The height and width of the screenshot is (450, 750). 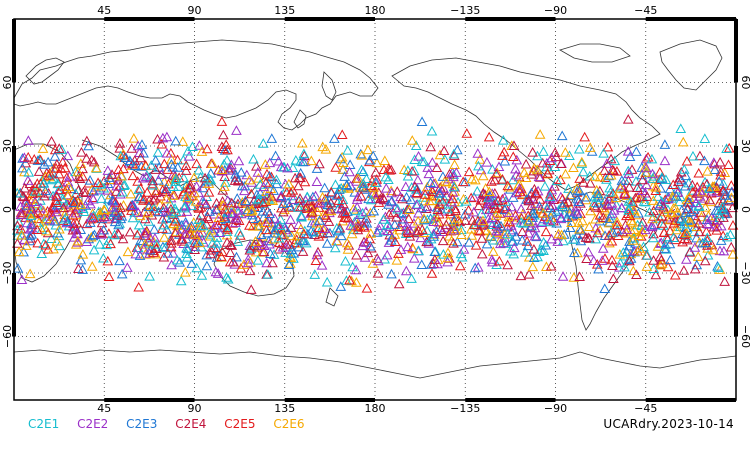 What do you see at coordinates (736, 51) in the screenshot?
I see `right-frame-bar` at bounding box center [736, 51].